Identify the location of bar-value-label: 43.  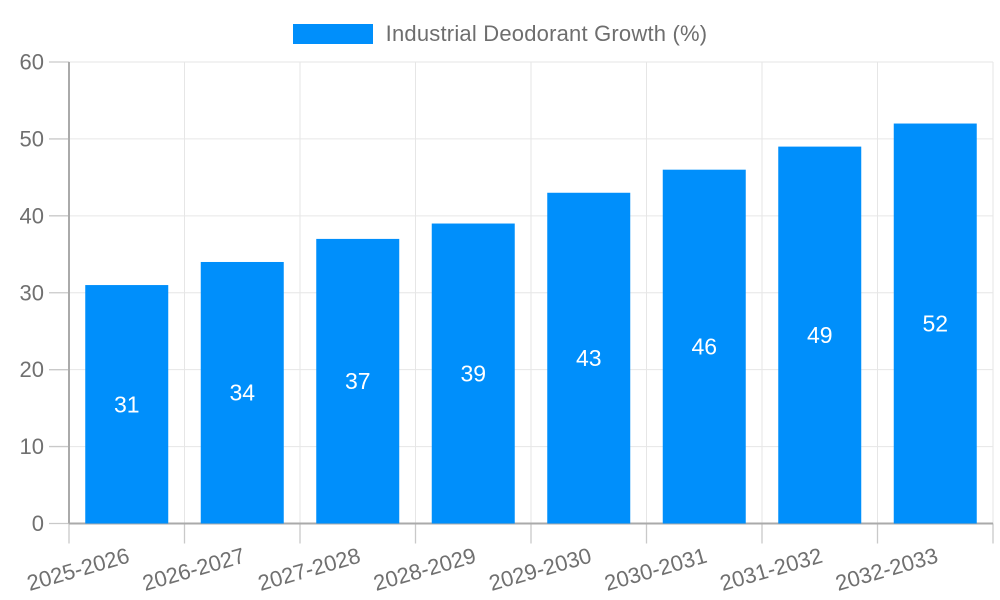
(589, 358).